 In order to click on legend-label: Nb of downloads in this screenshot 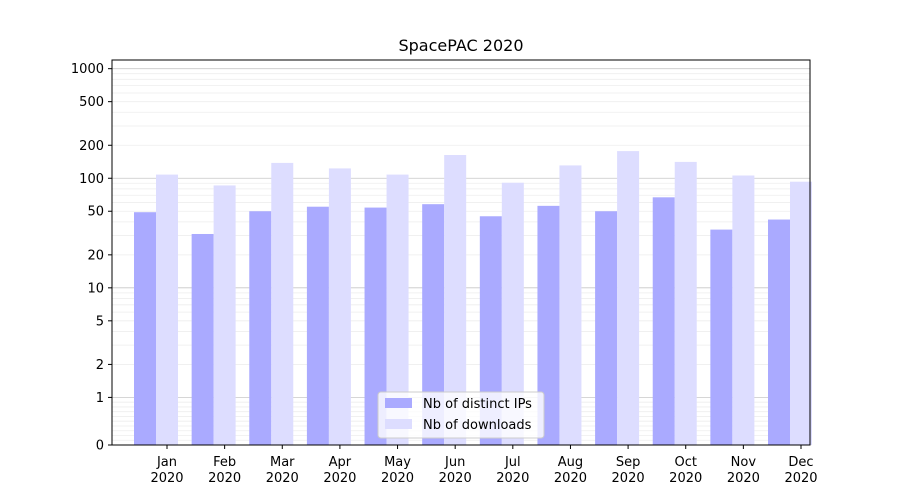, I will do `click(477, 425)`.